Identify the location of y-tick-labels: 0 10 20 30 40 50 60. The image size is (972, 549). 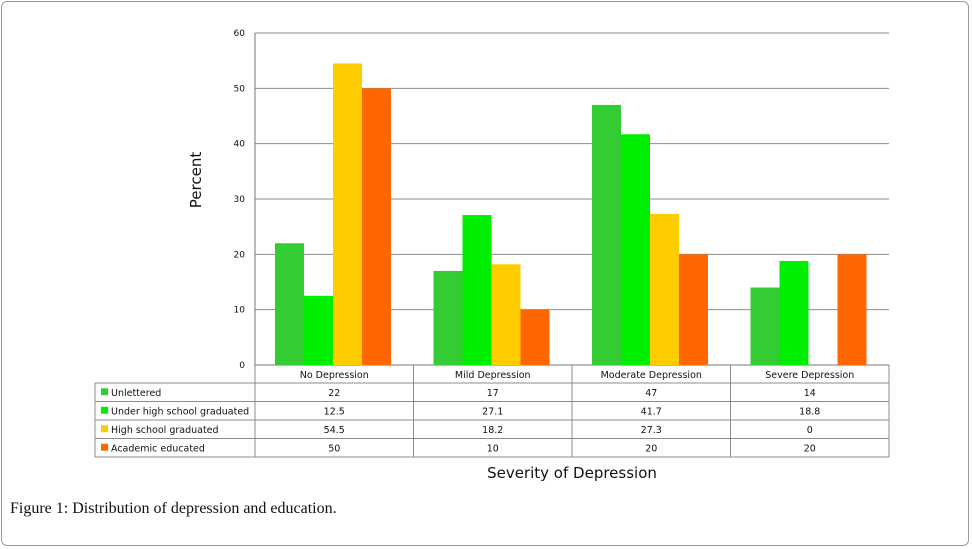
(240, 200).